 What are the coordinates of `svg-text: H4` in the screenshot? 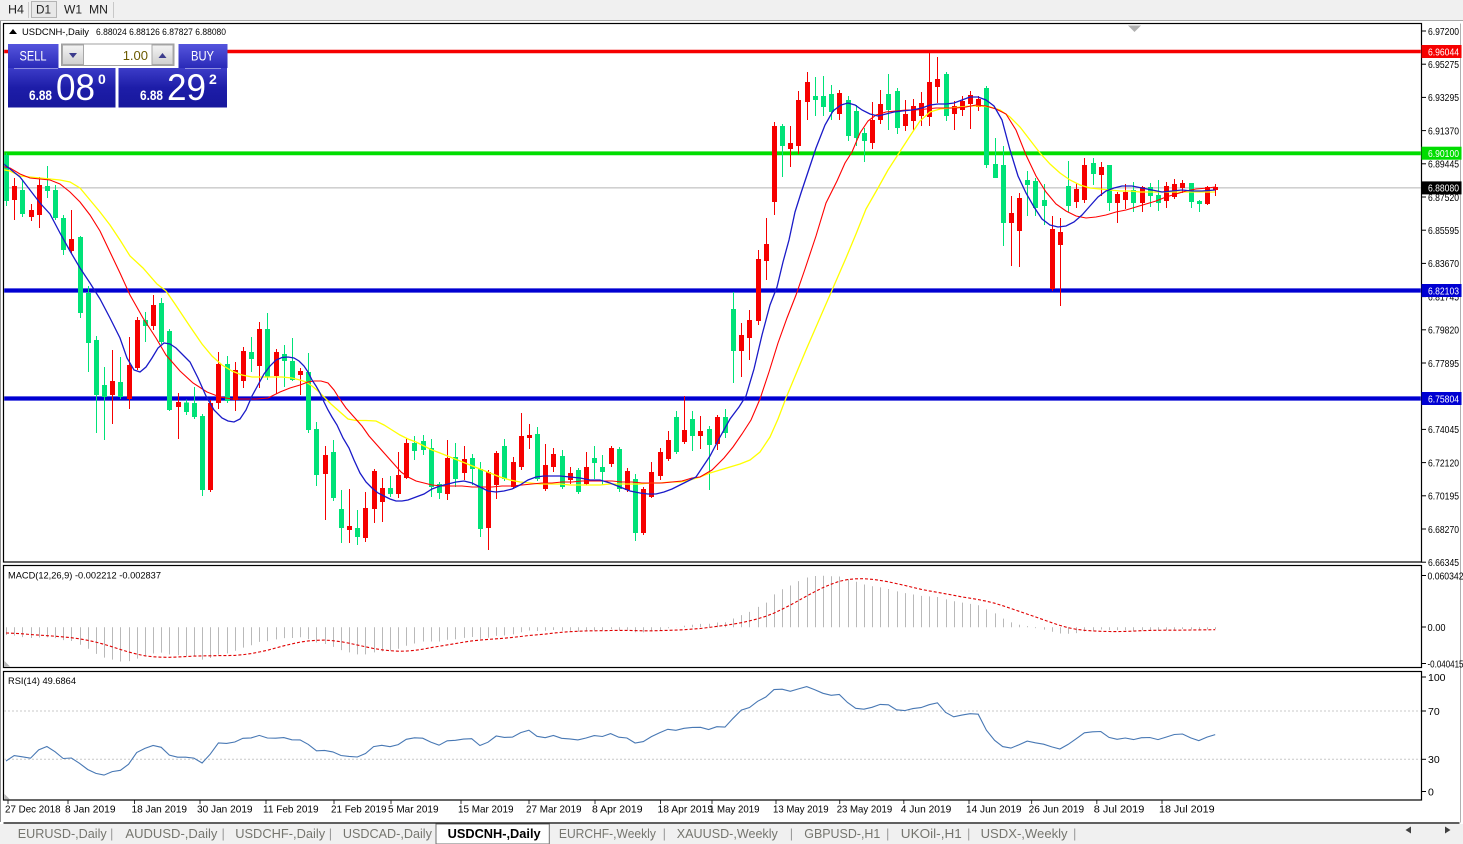 It's located at (16, 11).